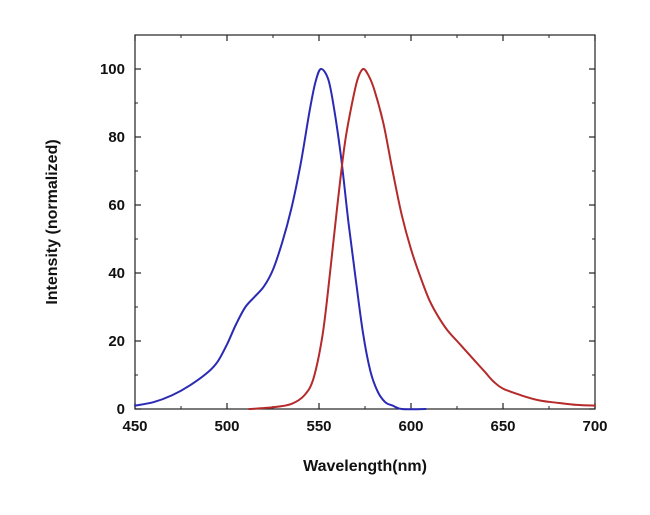 The image size is (650, 515). I want to click on x-tick-label: 500, so click(226, 426).